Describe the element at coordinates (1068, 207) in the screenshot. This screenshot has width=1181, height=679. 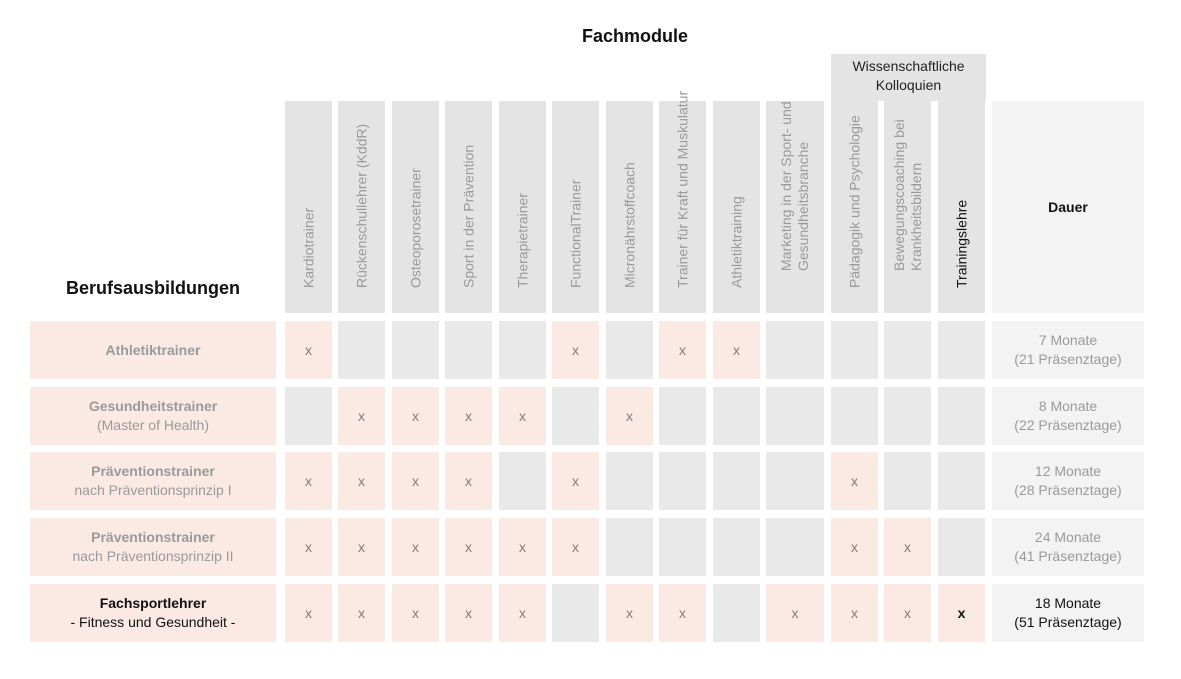
I see `dauer-header: Dauer` at that location.